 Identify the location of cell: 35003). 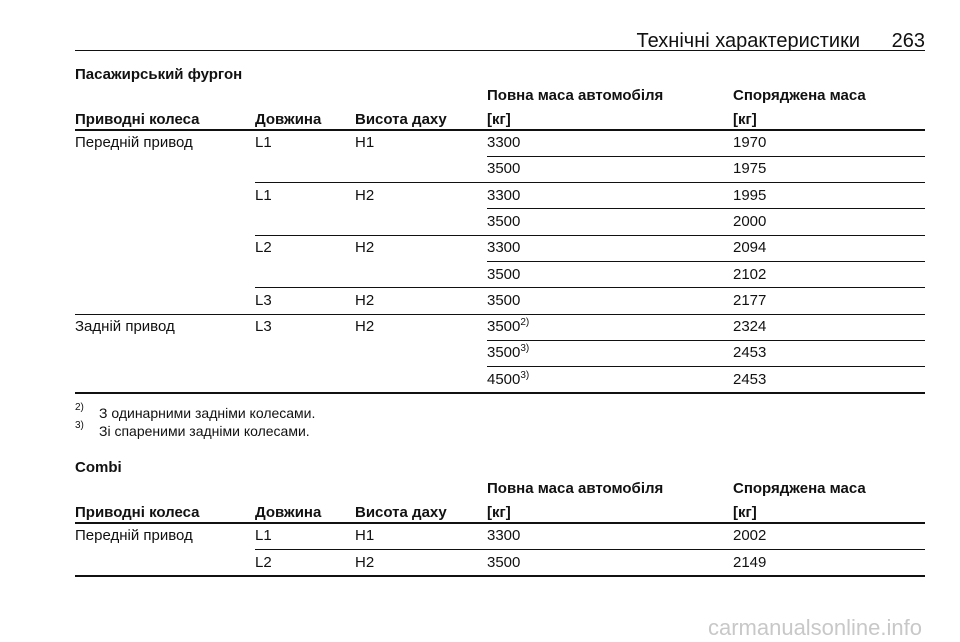
(508, 353).